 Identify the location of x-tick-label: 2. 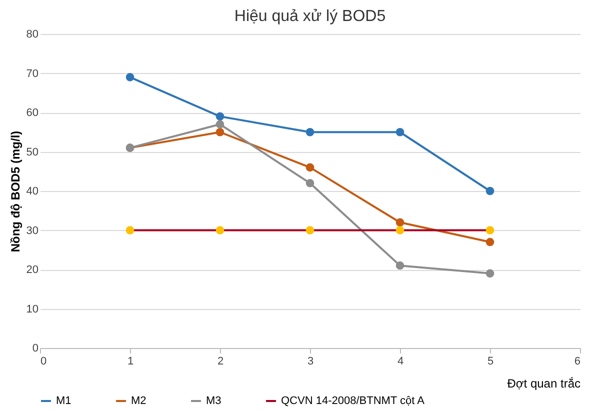
(220, 362).